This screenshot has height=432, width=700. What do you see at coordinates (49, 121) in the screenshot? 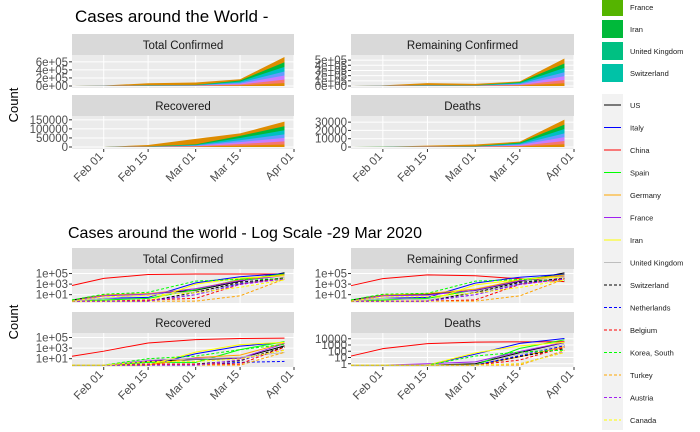
I see `y-tick-label: 150000` at bounding box center [49, 121].